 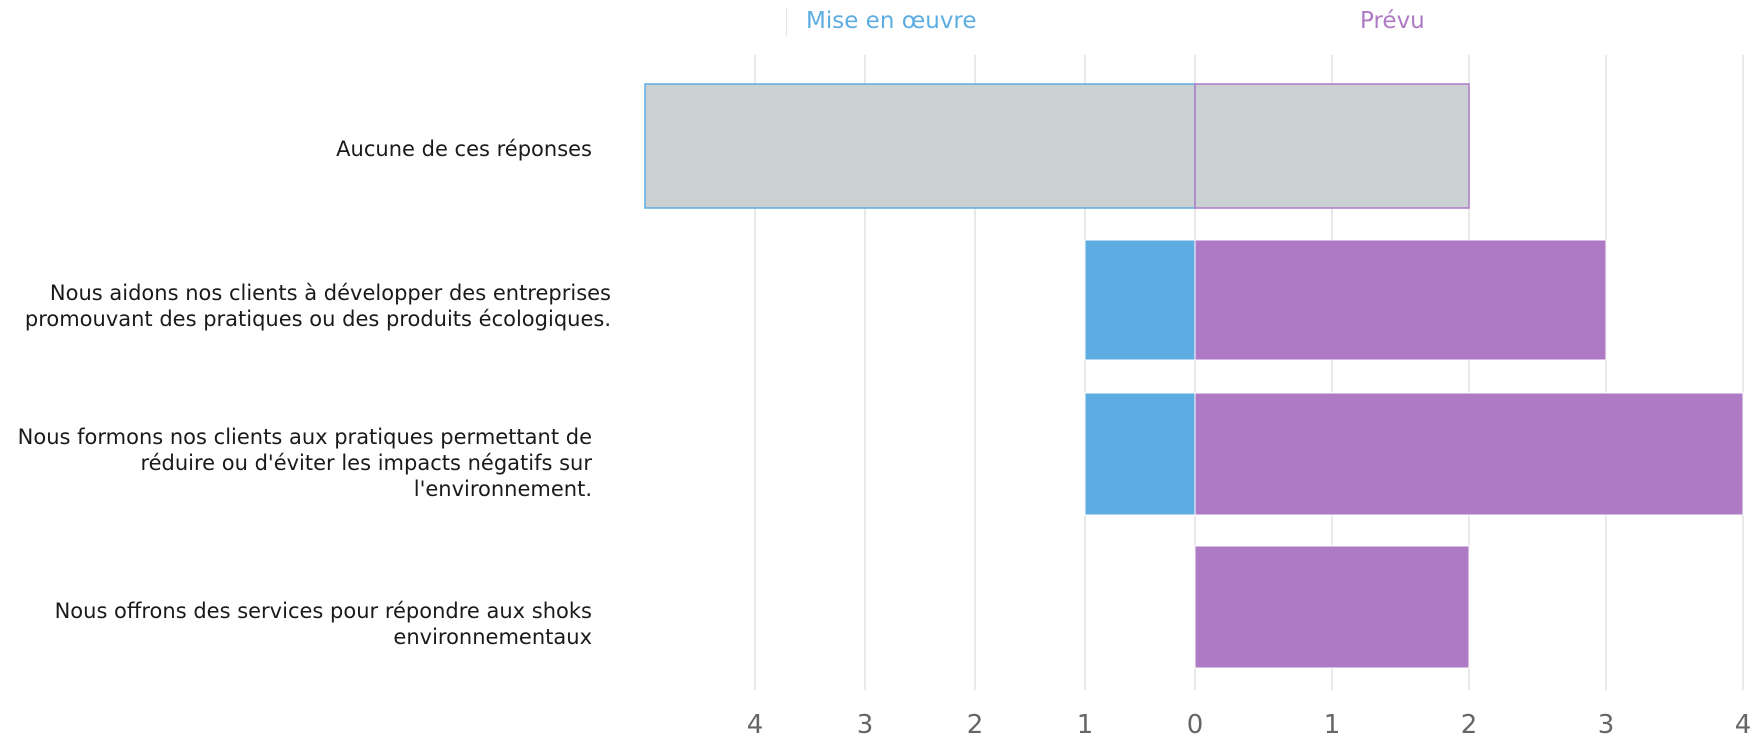 I want to click on legend-planned: Prévu, so click(x=1392, y=21).